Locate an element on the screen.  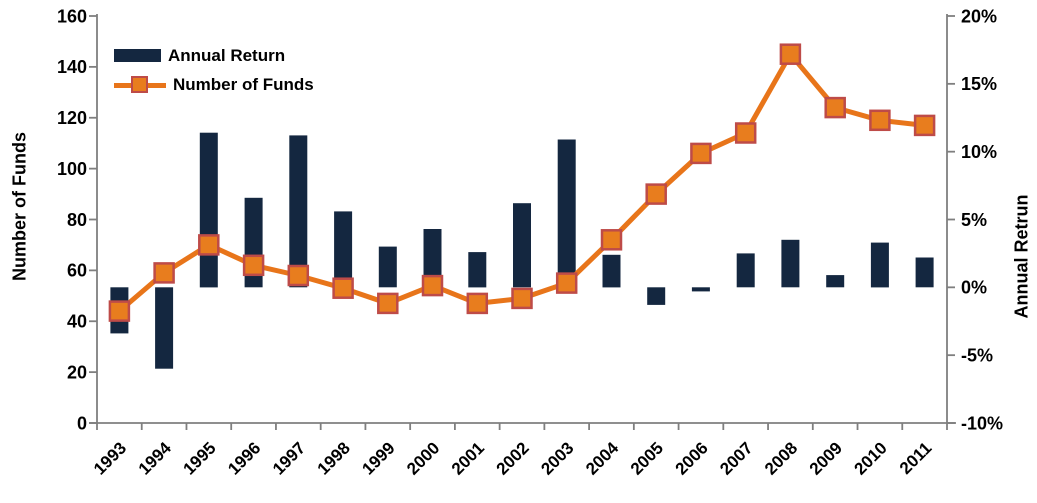
x-axis-category-label: 2005 is located at coordinates (647, 458).